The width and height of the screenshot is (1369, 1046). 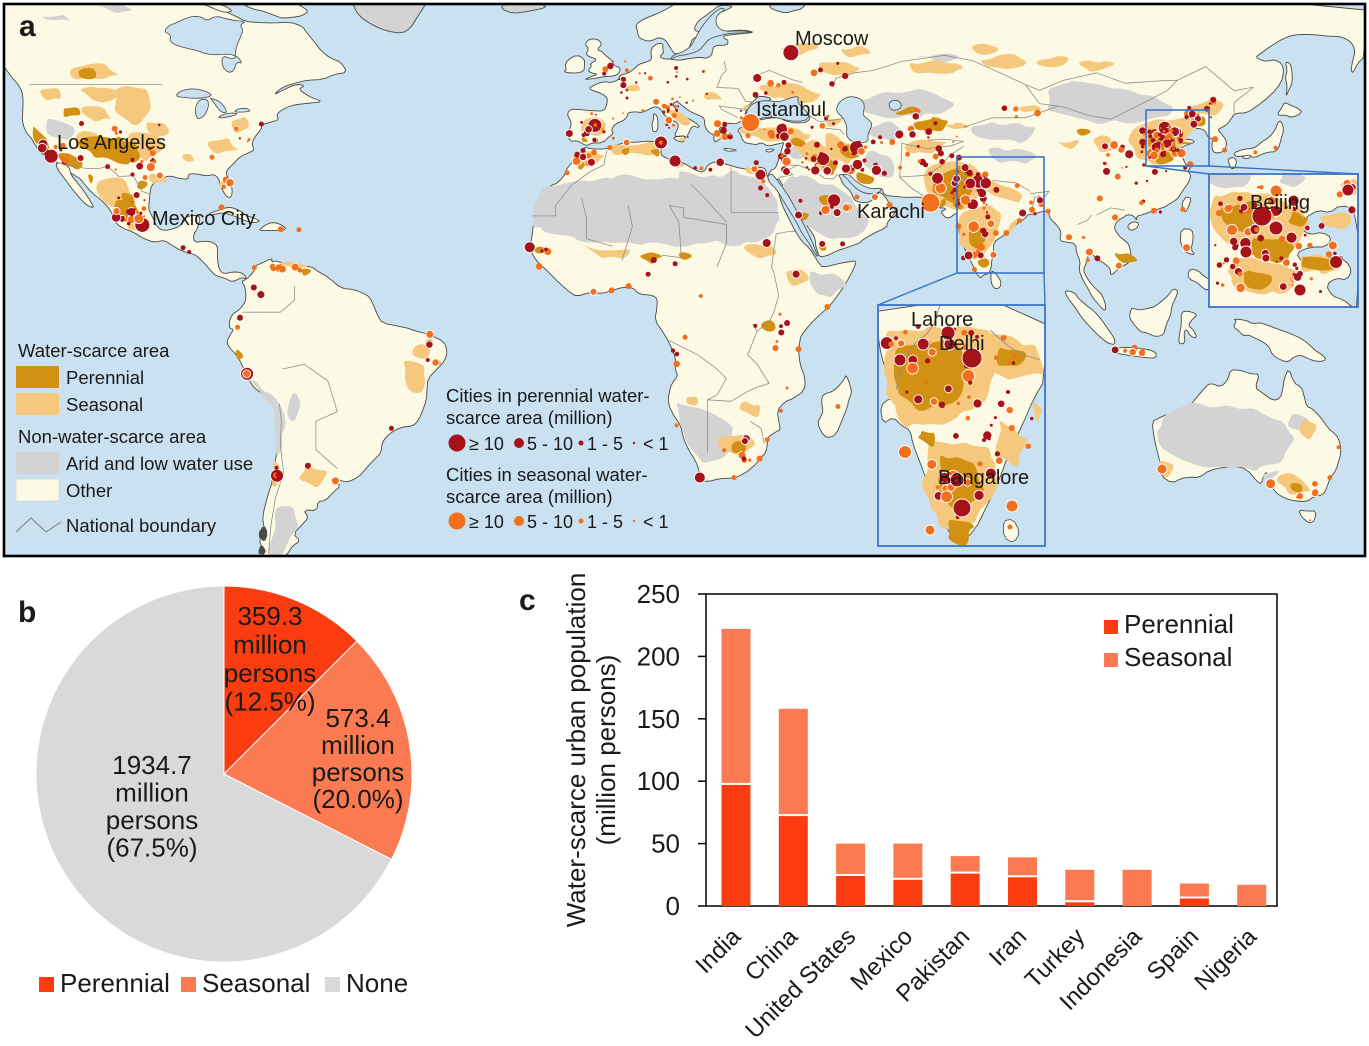 I want to click on svg-text: Istanbul, so click(x=791, y=110).